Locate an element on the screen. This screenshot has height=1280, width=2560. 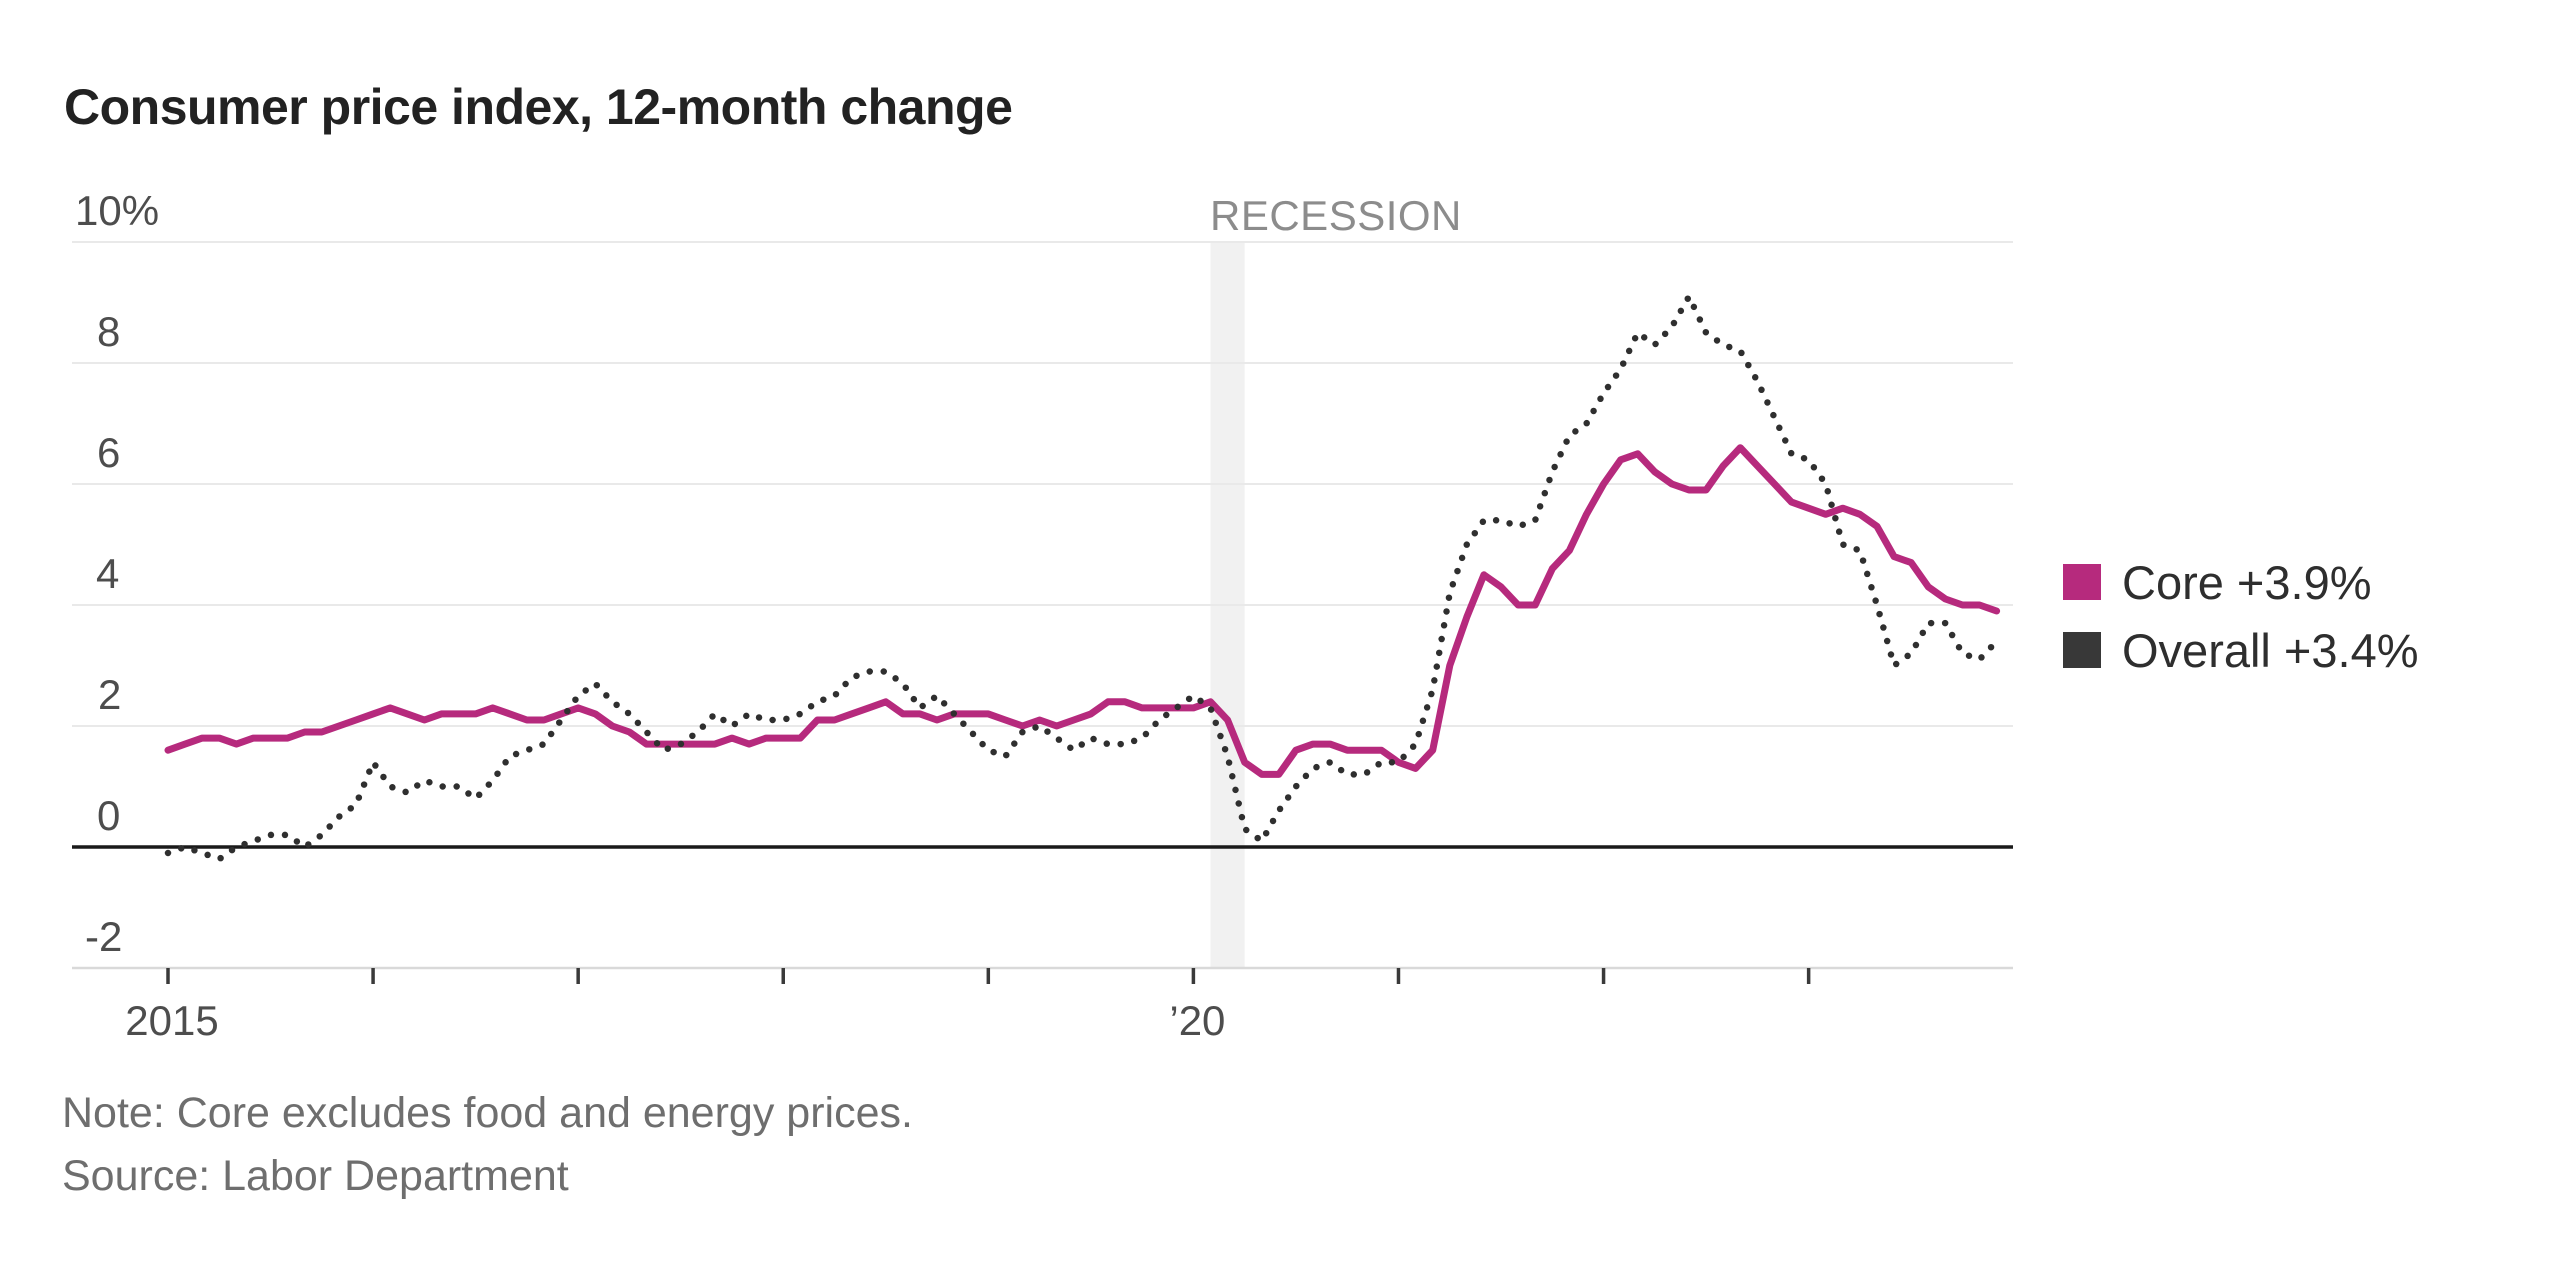
legend-item-overall: Overall +3.4% is located at coordinates (2241, 650).